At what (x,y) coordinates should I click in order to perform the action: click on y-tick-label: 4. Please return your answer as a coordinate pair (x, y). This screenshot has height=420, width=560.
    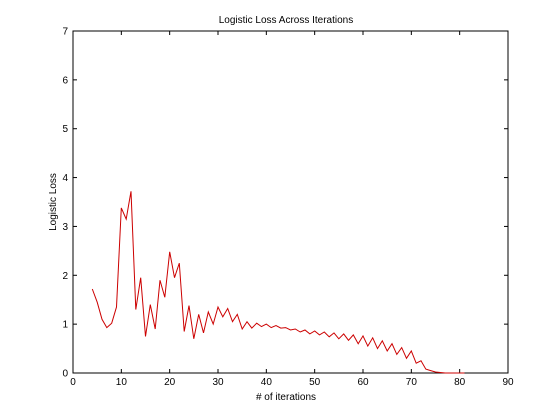
    Looking at the image, I should click on (65, 178).